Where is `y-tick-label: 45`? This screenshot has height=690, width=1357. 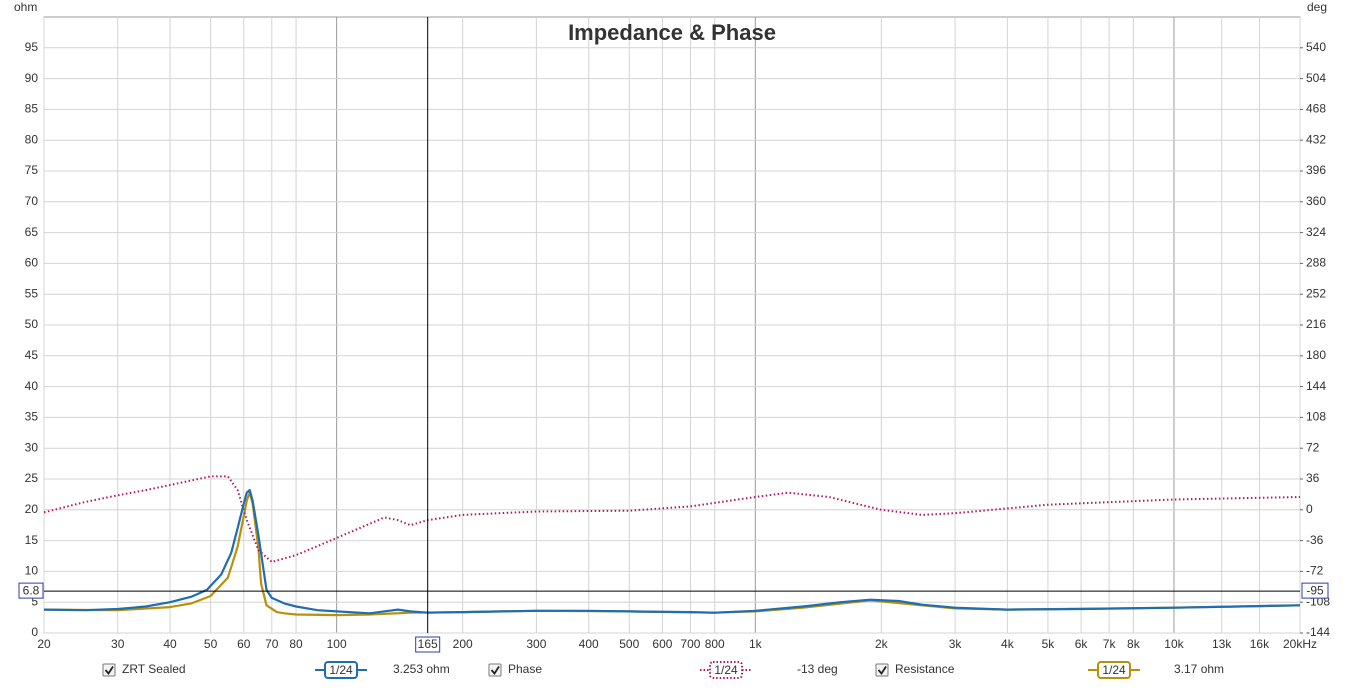
y-tick-label: 45 is located at coordinates (32, 355).